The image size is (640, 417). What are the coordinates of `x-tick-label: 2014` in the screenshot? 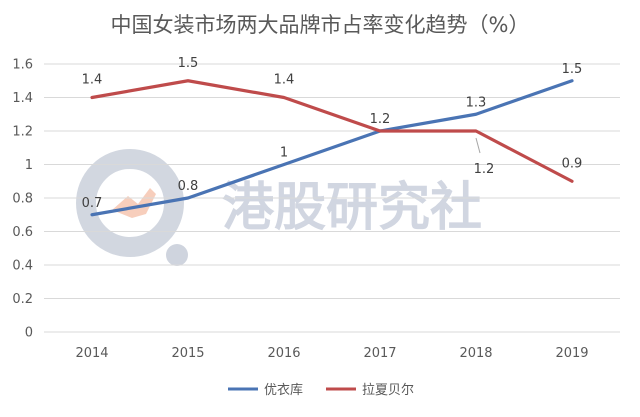 It's located at (91, 353).